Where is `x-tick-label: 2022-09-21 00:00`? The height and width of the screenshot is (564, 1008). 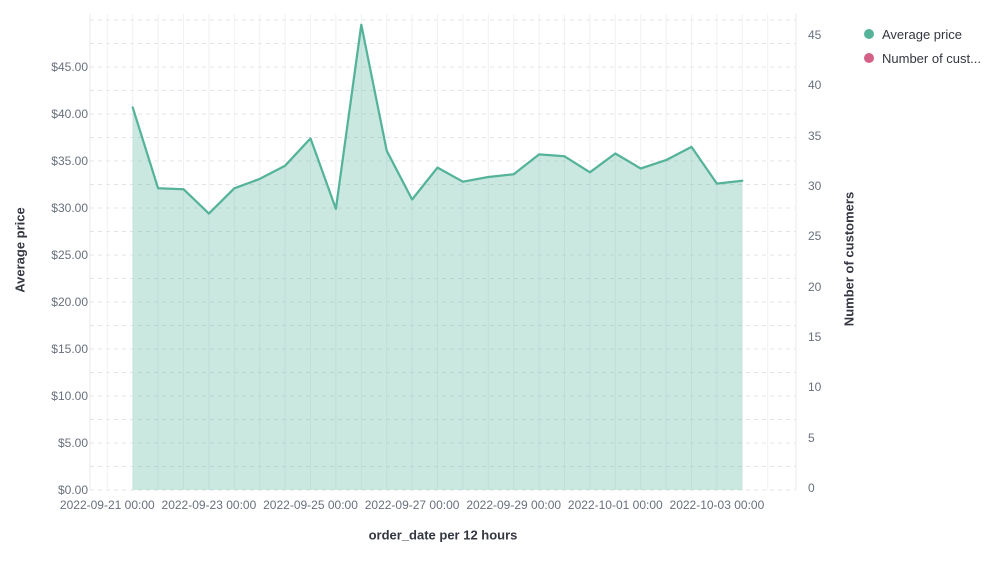 x-tick-label: 2022-09-21 00:00 is located at coordinates (107, 505).